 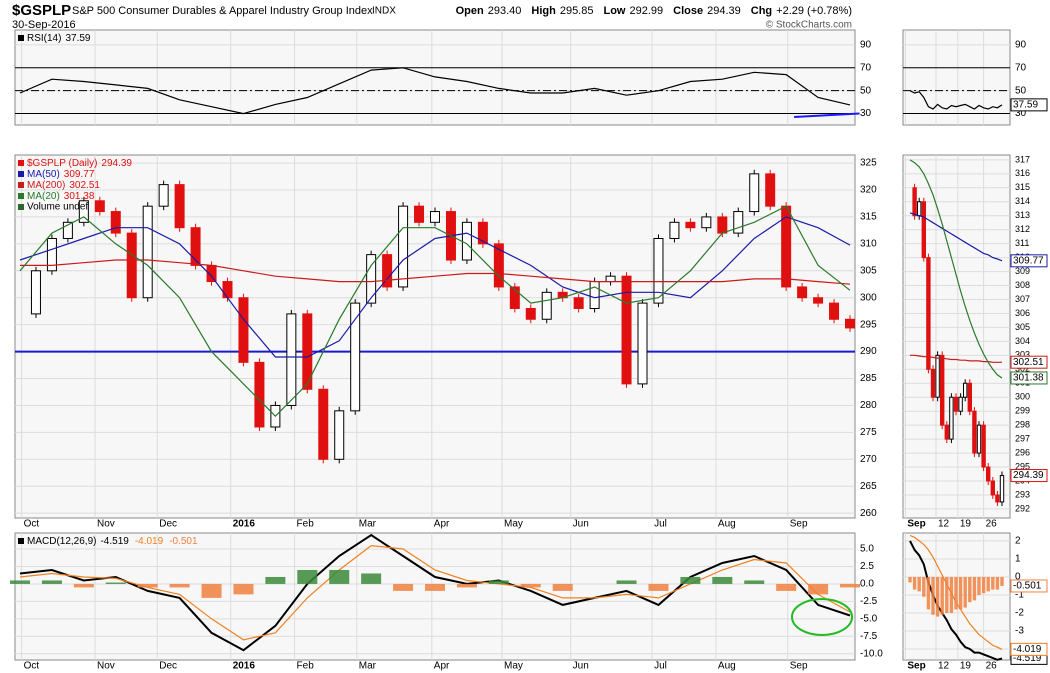 What do you see at coordinates (1021, 113) in the screenshot?
I see `y-tick-label: 30` at bounding box center [1021, 113].